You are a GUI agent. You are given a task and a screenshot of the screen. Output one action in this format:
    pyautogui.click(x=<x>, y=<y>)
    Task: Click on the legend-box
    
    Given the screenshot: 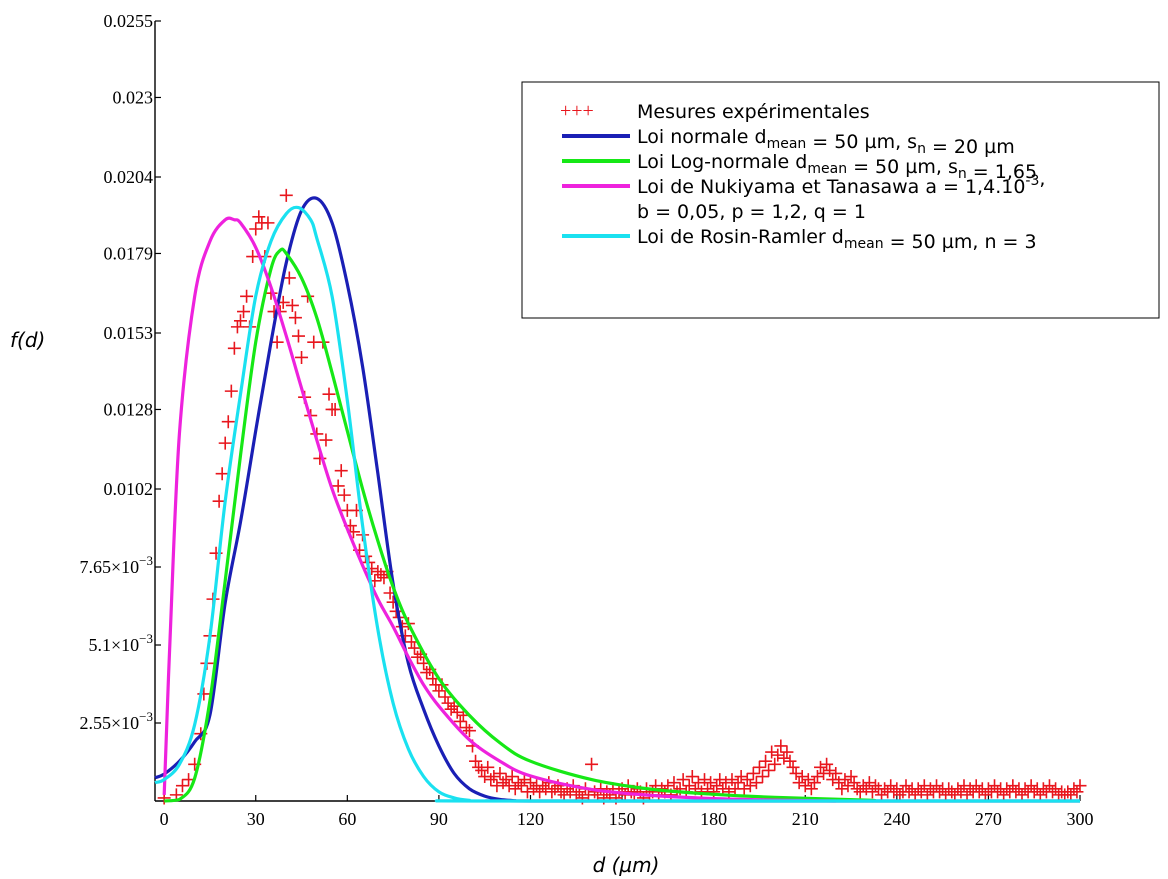 What is the action you would take?
    pyautogui.click(x=840, y=200)
    